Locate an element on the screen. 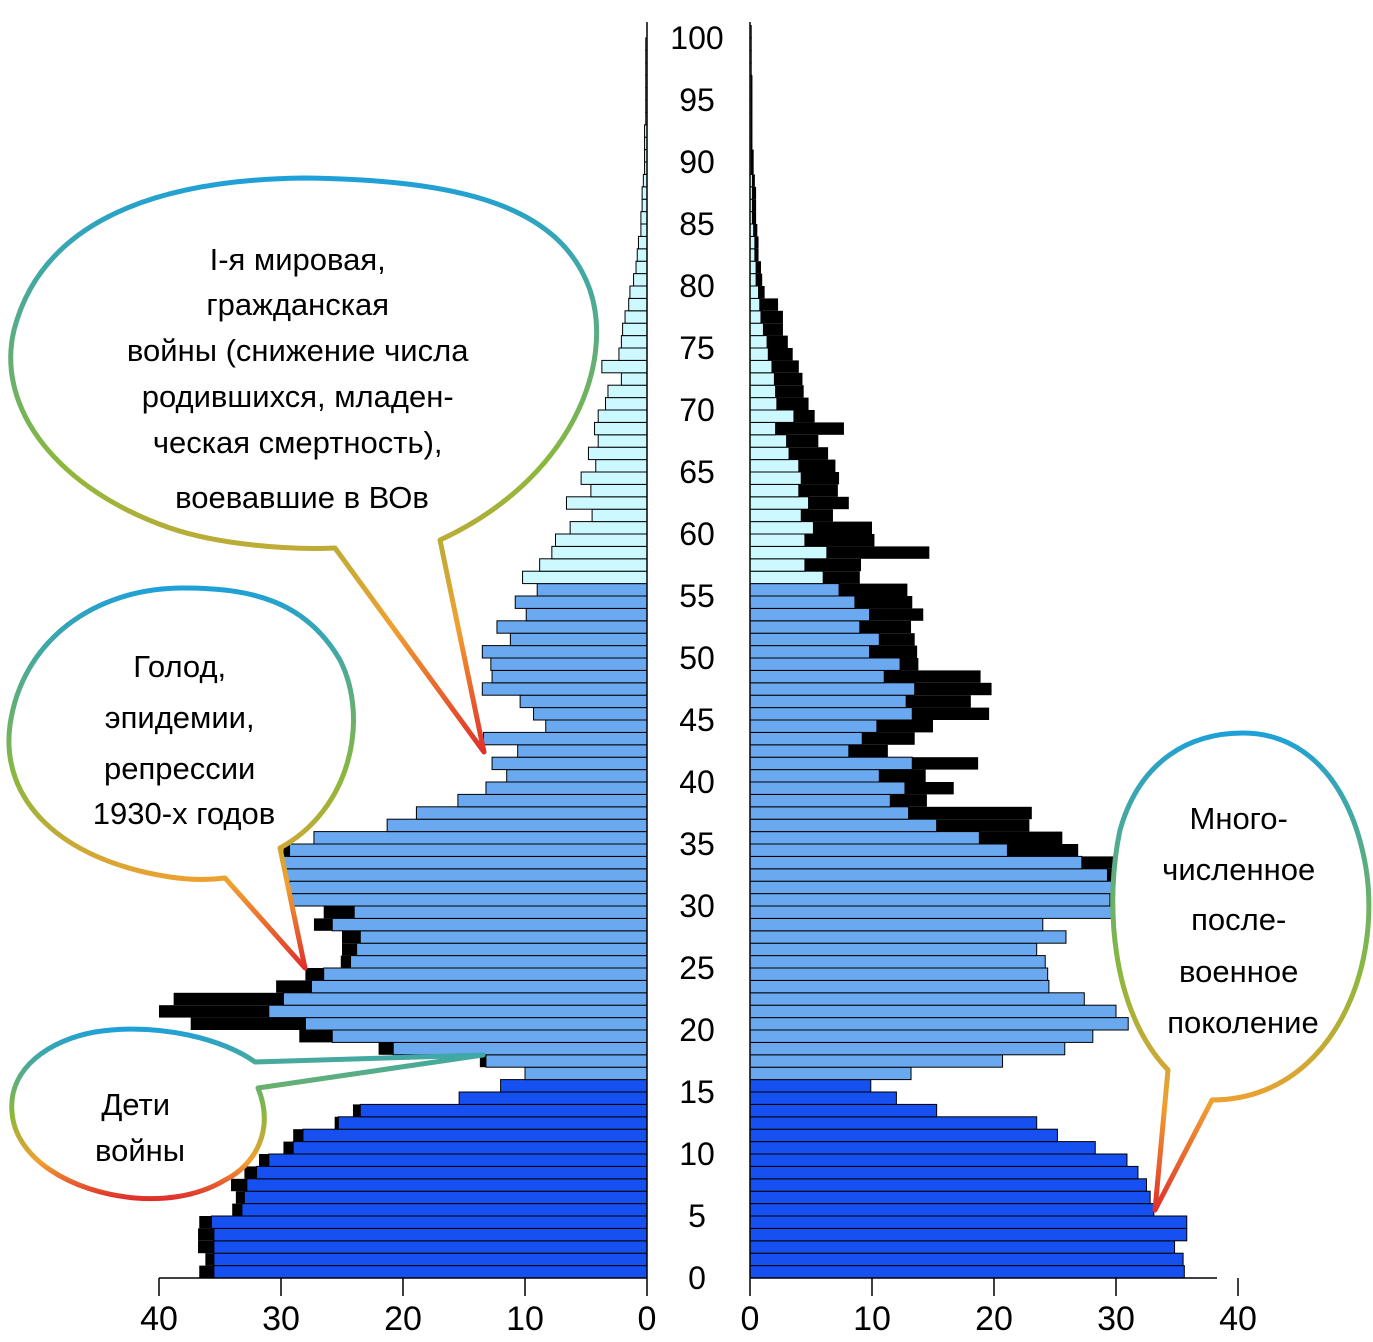 This screenshot has width=1373, height=1342. age-tick-label-5: 5 is located at coordinates (697, 1216).